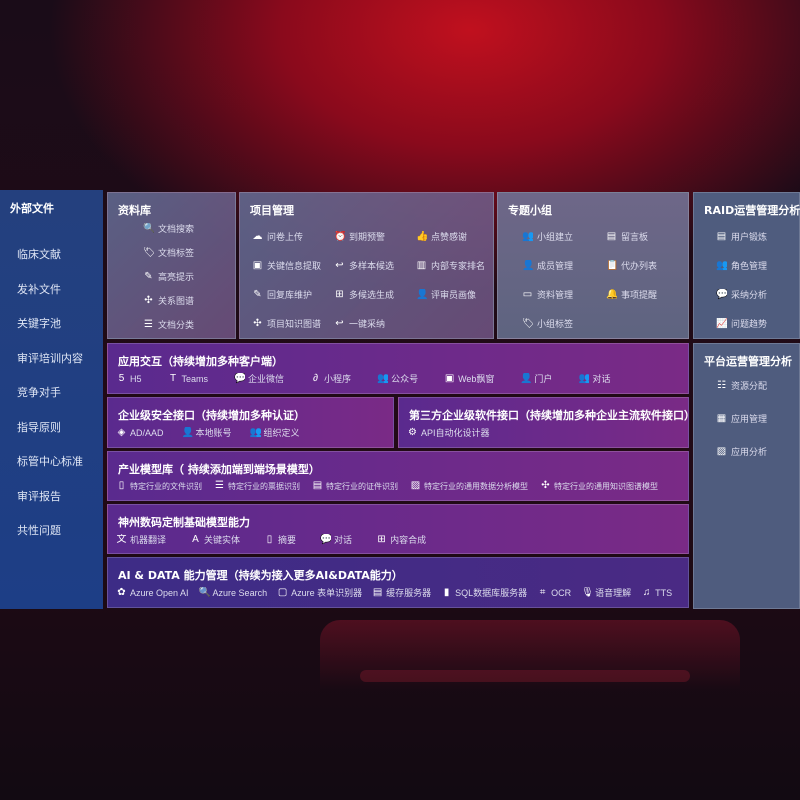 This screenshot has height=800, width=800. Describe the element at coordinates (152, 593) in the screenshot. I see `aidata-item: ✿ Azure Open AI` at that location.